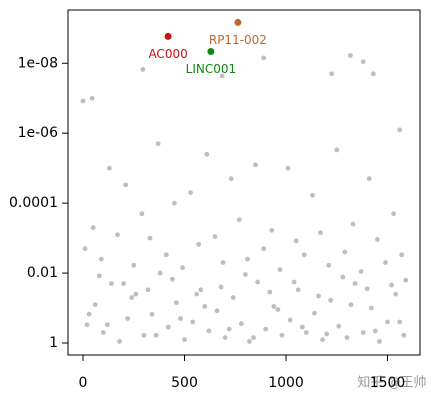  I want to click on y-tick-label: 0.01, so click(42, 273).